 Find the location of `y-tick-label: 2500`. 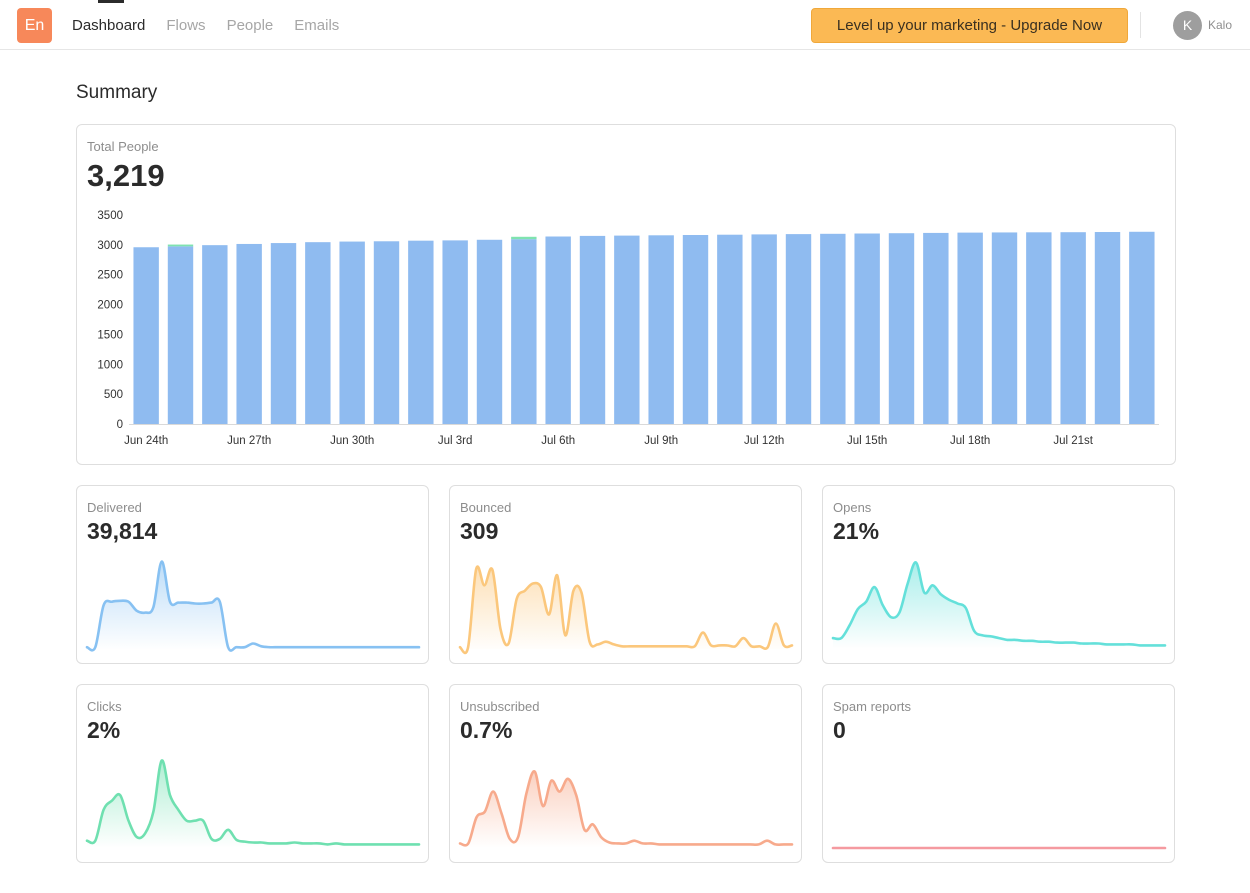

y-tick-label: 2500 is located at coordinates (110, 276).